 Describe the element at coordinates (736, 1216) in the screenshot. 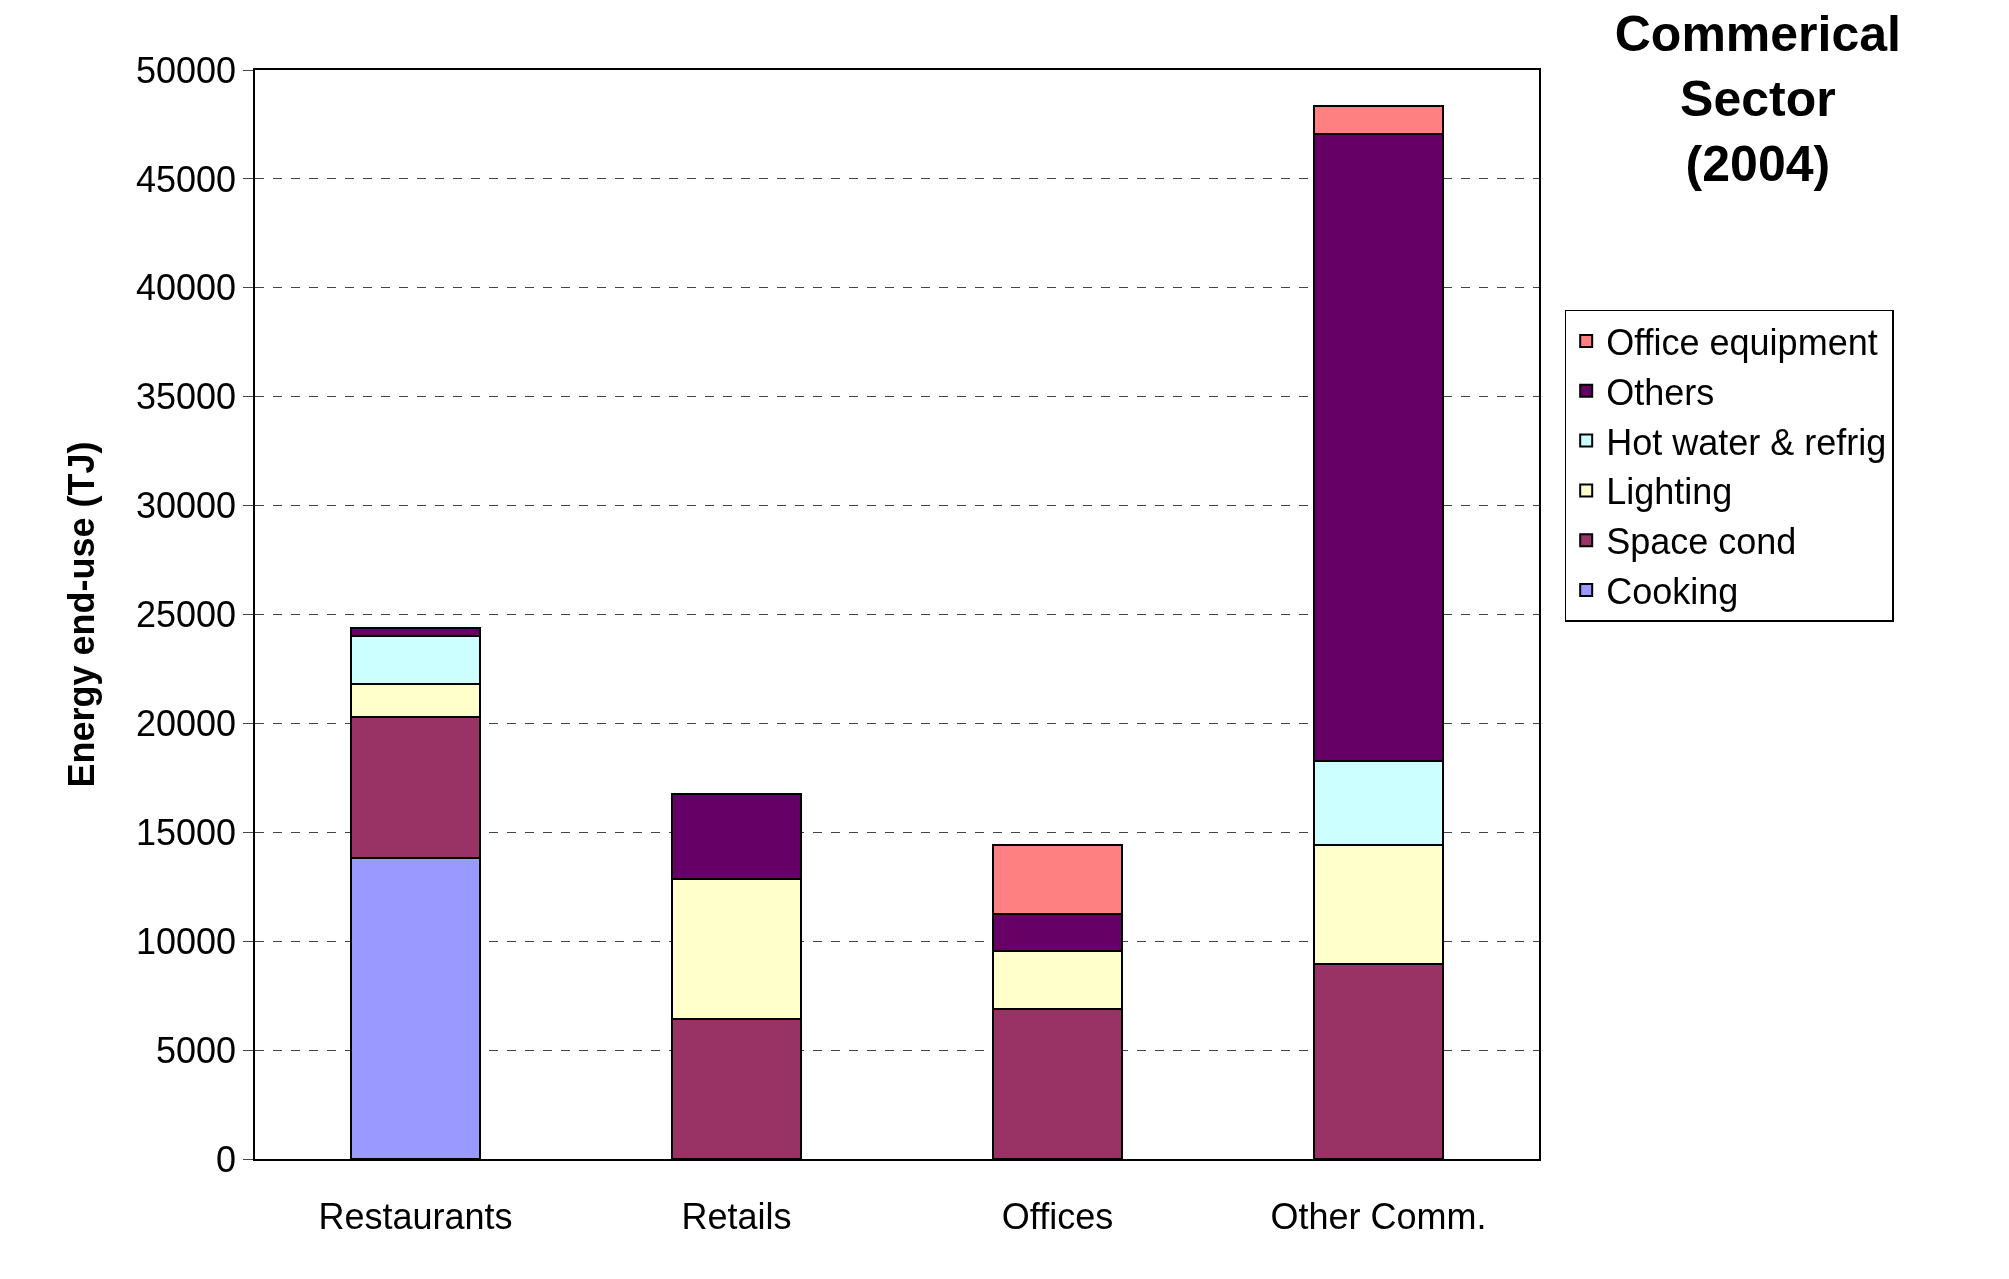

I see `x-tick-label: Retails` at that location.